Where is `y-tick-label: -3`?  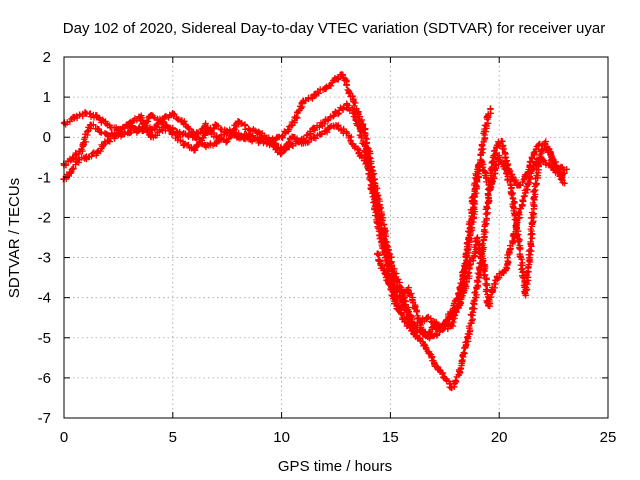
y-tick-label: -3 is located at coordinates (44, 258).